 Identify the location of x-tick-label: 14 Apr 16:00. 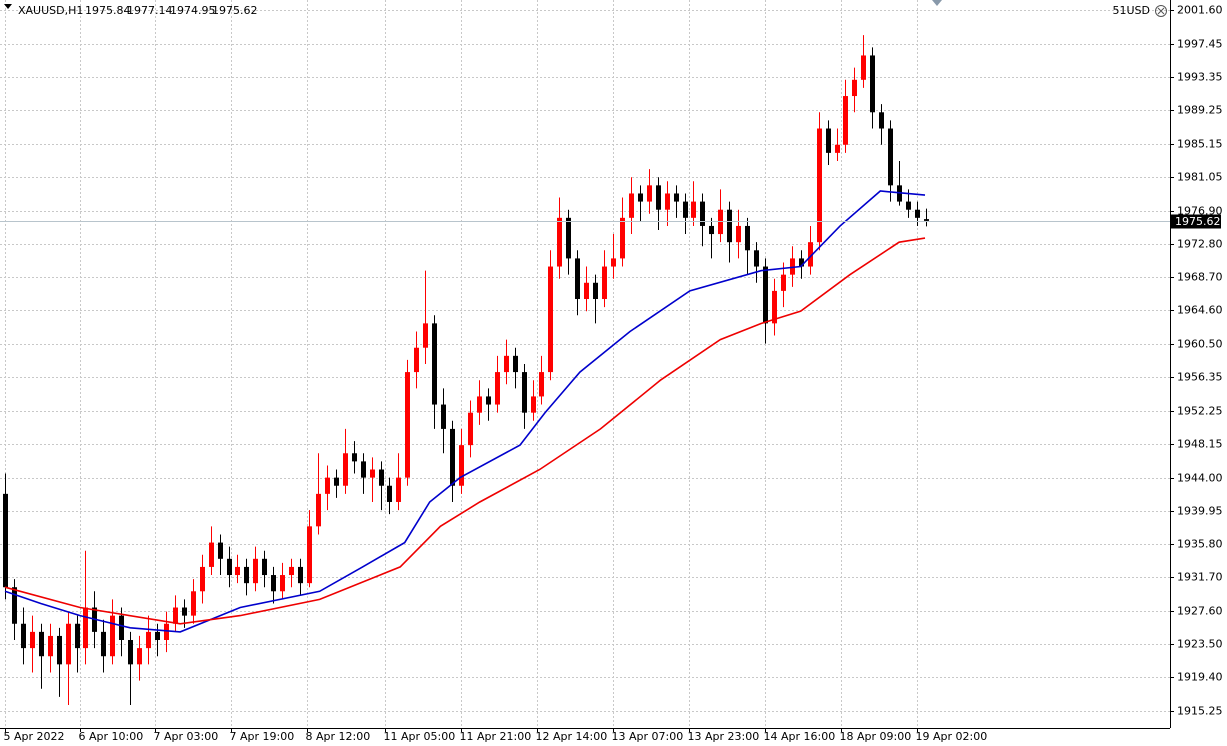
(800, 736).